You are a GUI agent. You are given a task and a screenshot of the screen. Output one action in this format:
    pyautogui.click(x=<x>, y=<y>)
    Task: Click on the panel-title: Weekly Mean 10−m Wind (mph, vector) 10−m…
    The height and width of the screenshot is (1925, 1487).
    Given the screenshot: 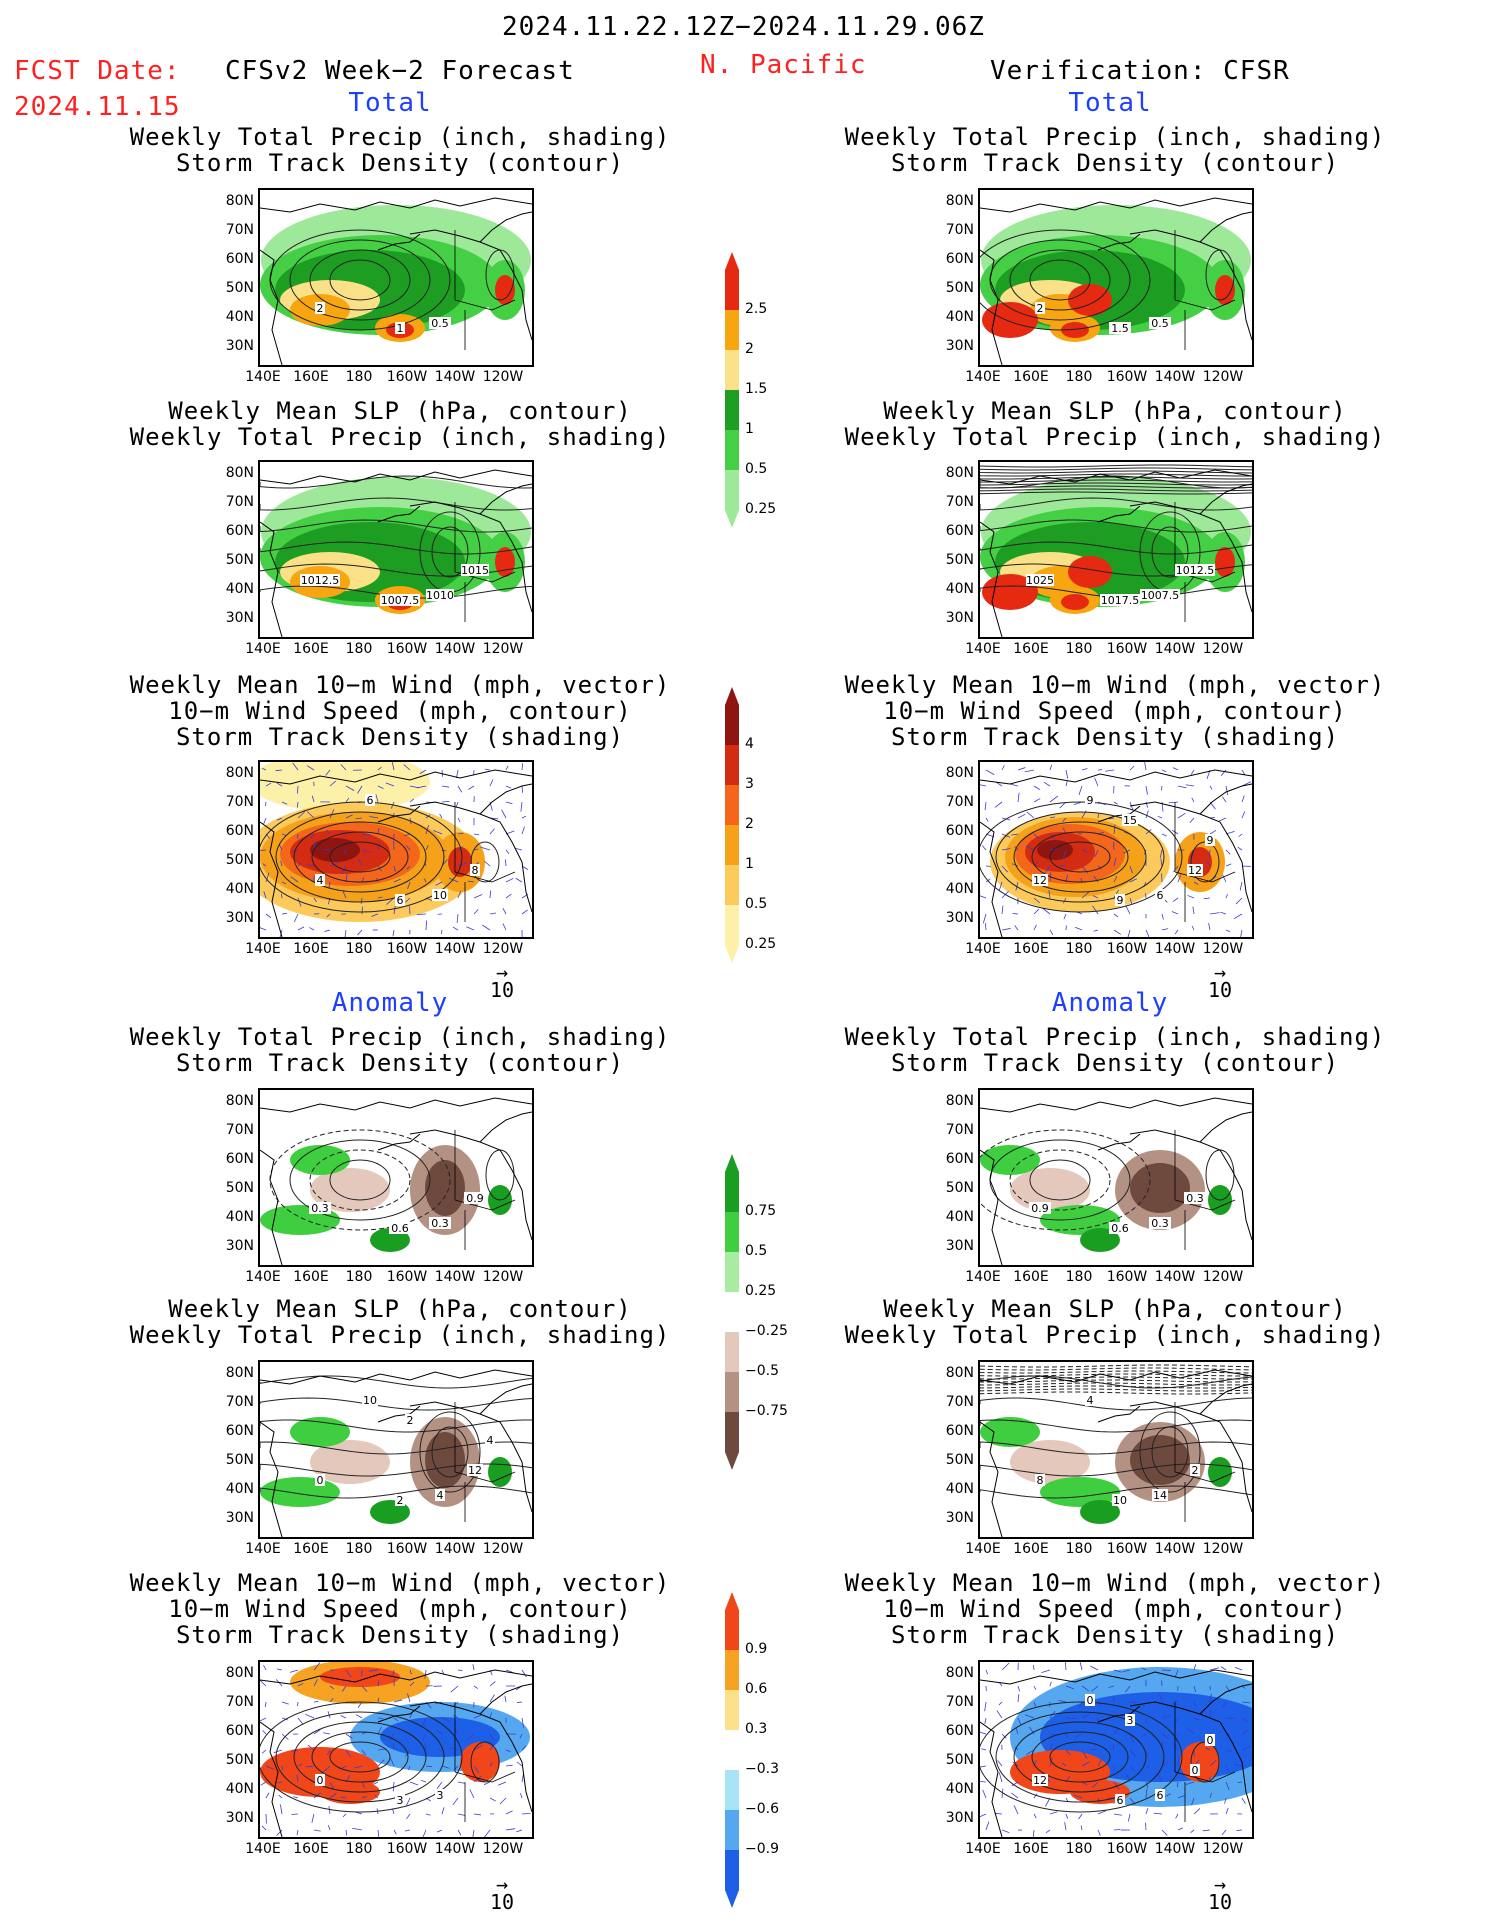 What is the action you would take?
    pyautogui.click(x=400, y=1609)
    